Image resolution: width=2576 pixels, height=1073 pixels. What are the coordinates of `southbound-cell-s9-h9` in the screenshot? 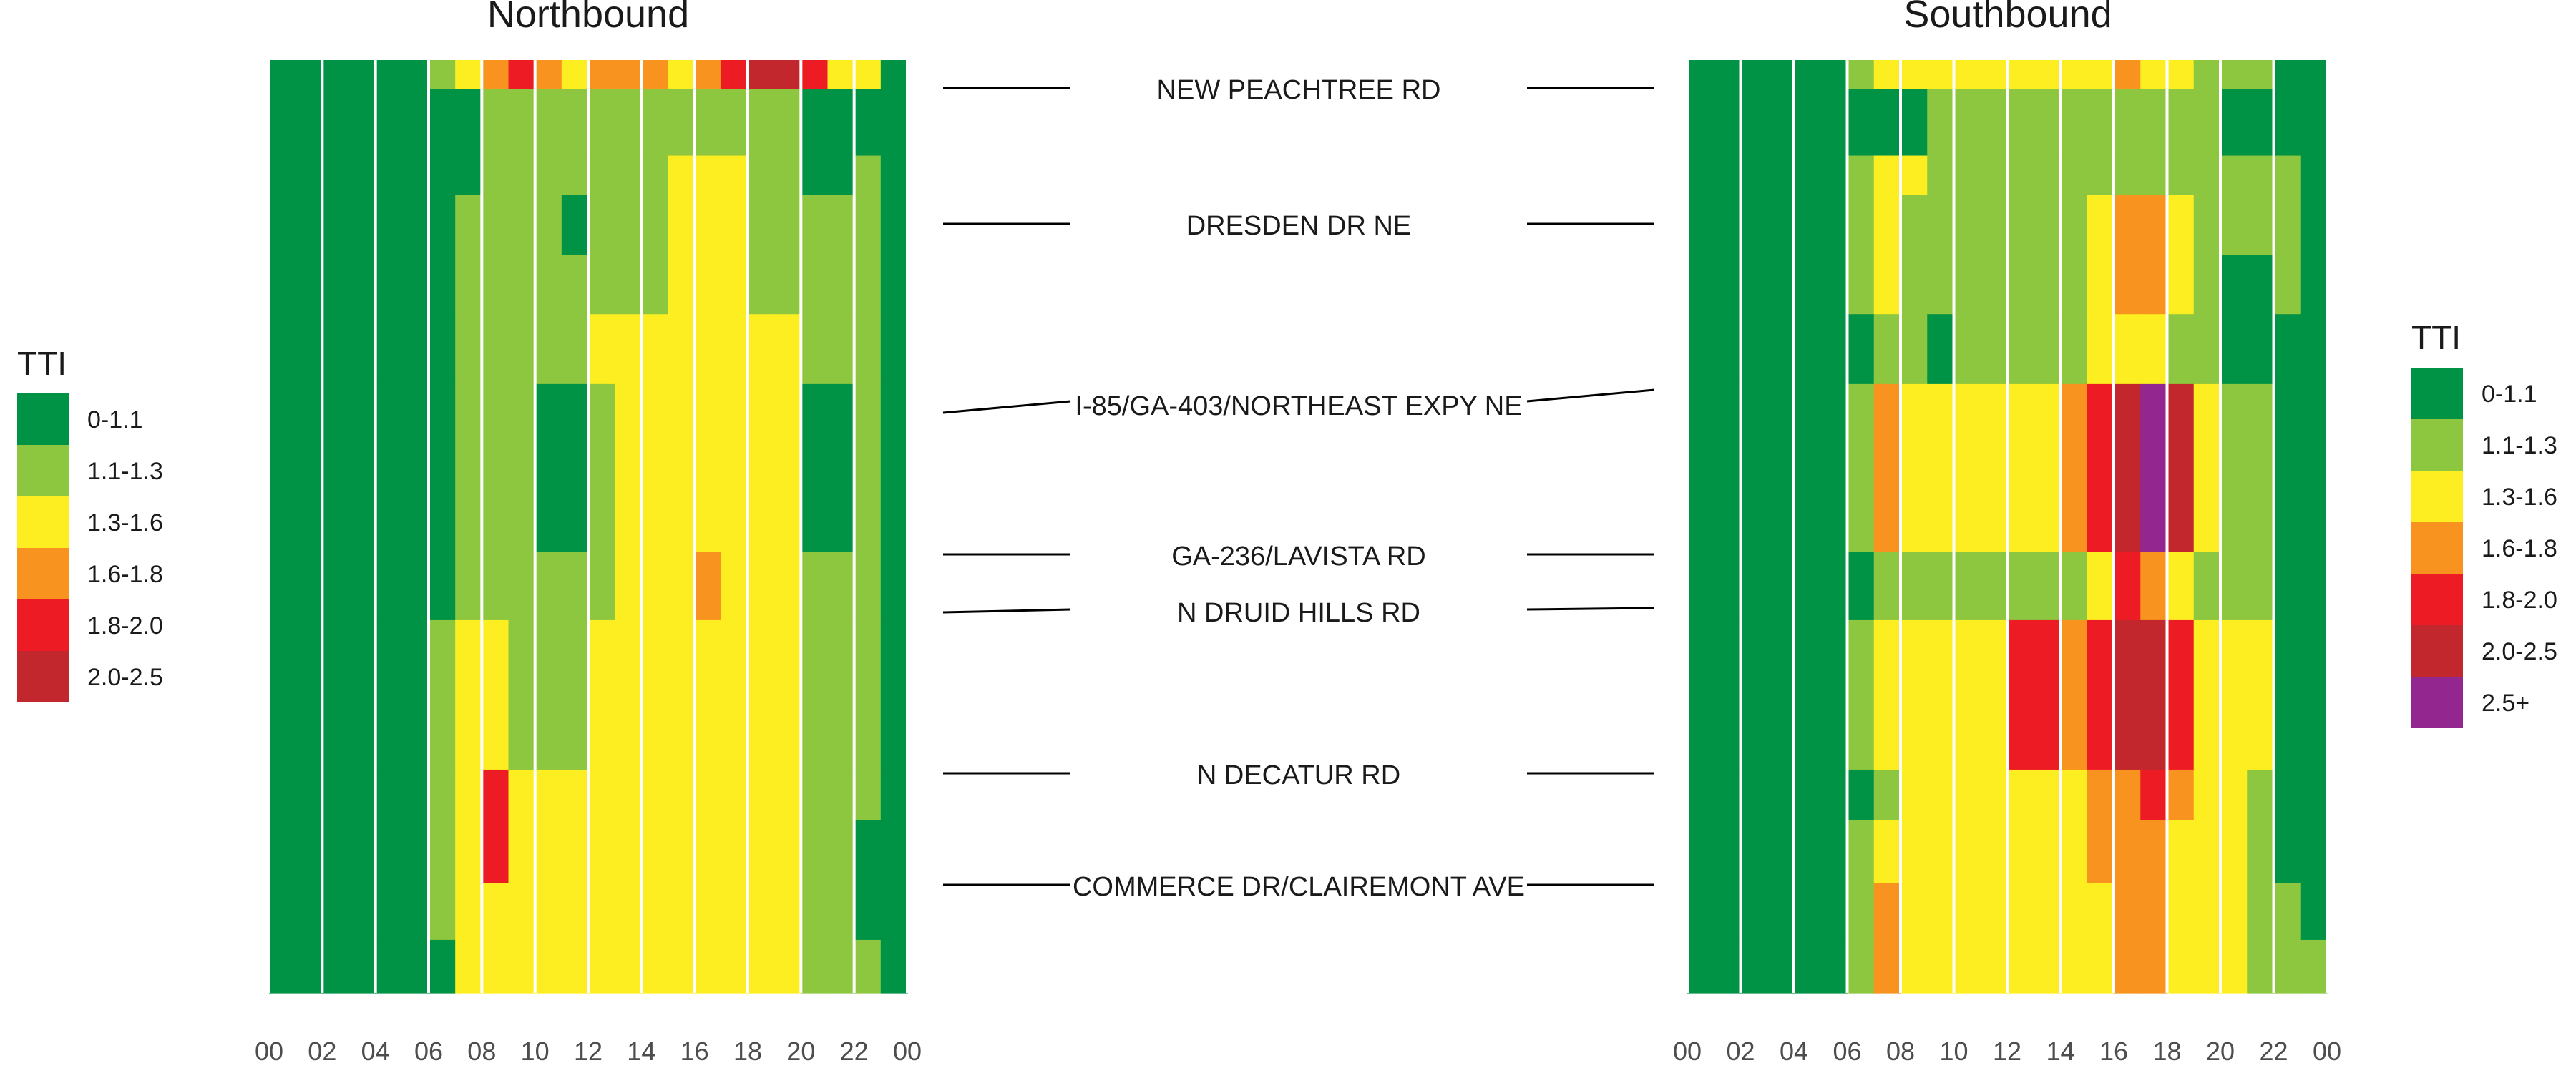 It's located at (1941, 794).